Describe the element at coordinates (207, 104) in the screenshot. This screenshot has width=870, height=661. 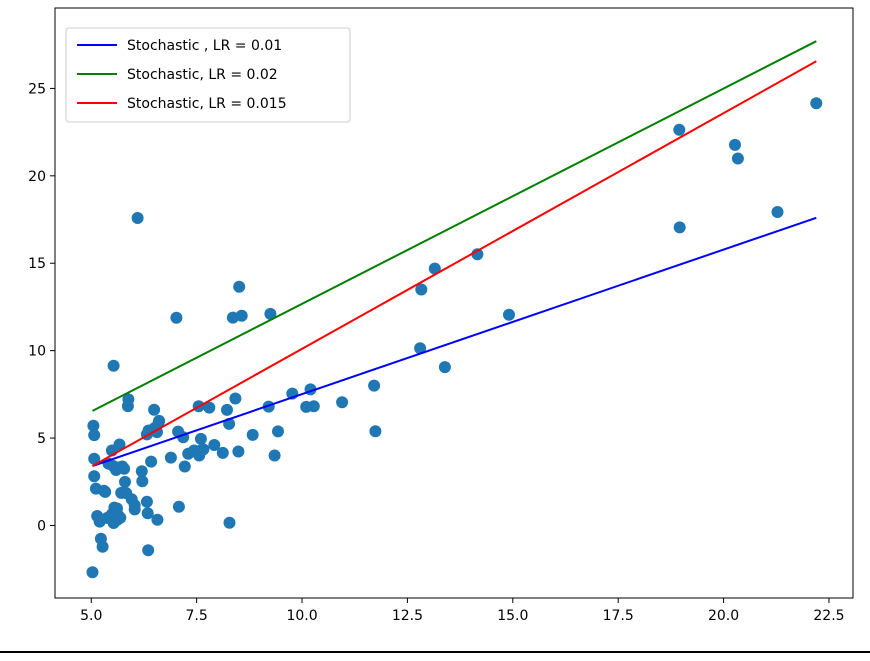
I see `legend-label-2: Stochastic, LR = 0.015` at that location.